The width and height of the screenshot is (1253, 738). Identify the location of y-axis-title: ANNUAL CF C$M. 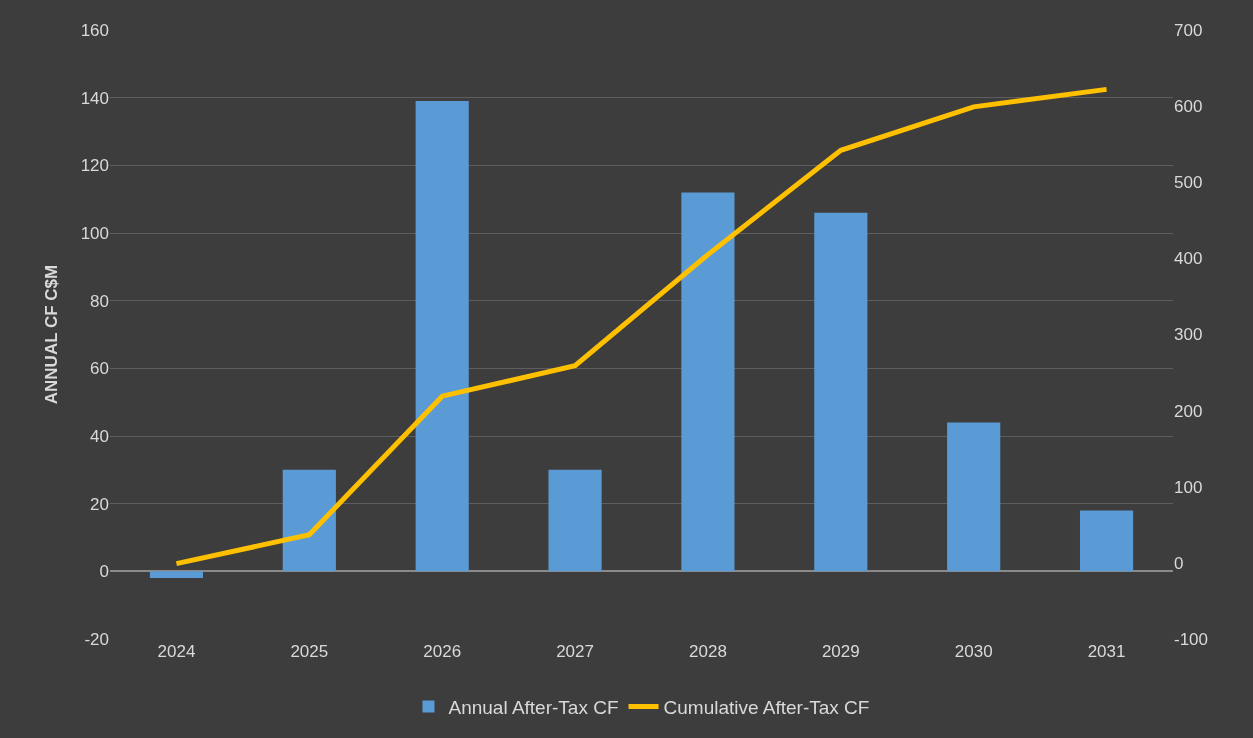
(52, 334).